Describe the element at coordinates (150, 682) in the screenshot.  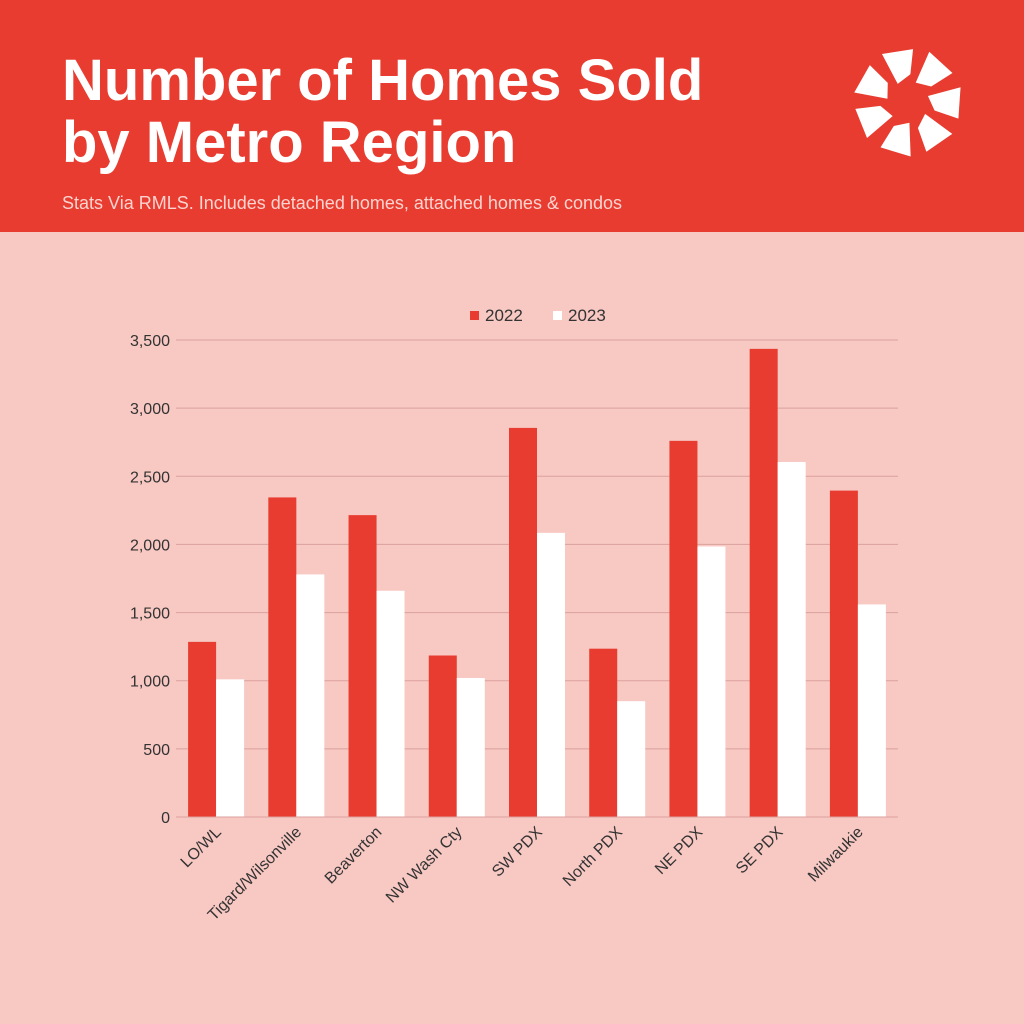
I see `y-tick-label: 1,000` at that location.